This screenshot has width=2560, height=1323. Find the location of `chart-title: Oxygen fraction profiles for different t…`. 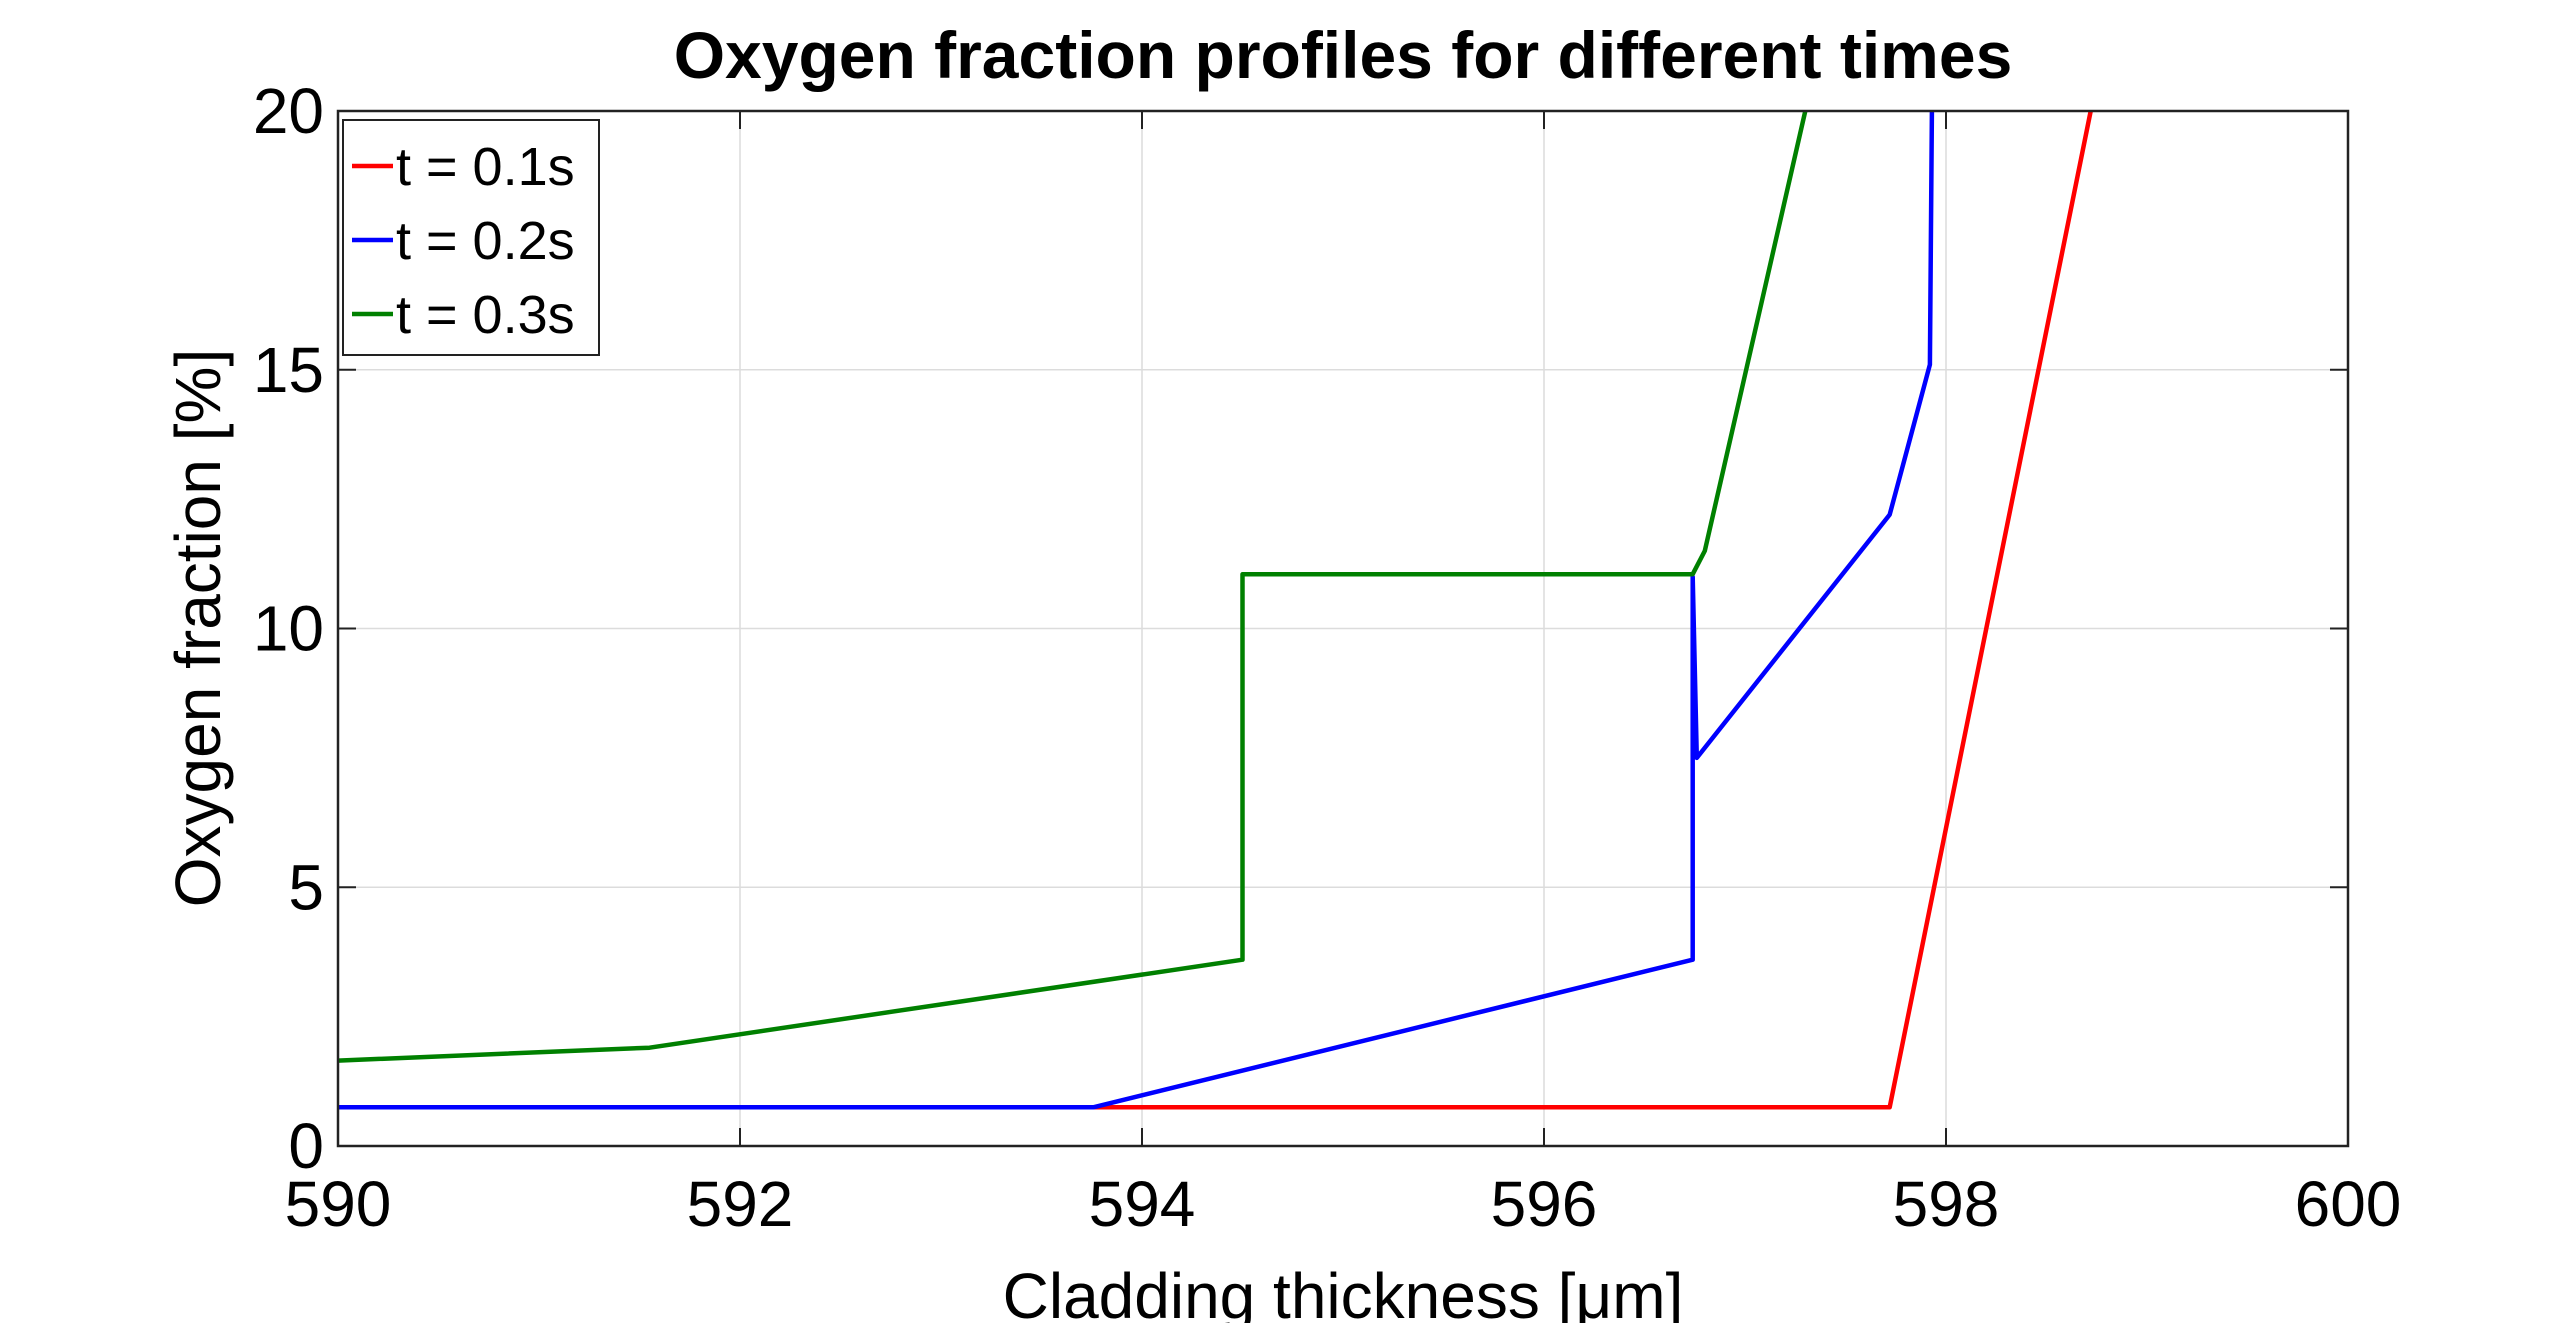

chart-title: Oxygen fraction profiles for different t… is located at coordinates (1343, 55).